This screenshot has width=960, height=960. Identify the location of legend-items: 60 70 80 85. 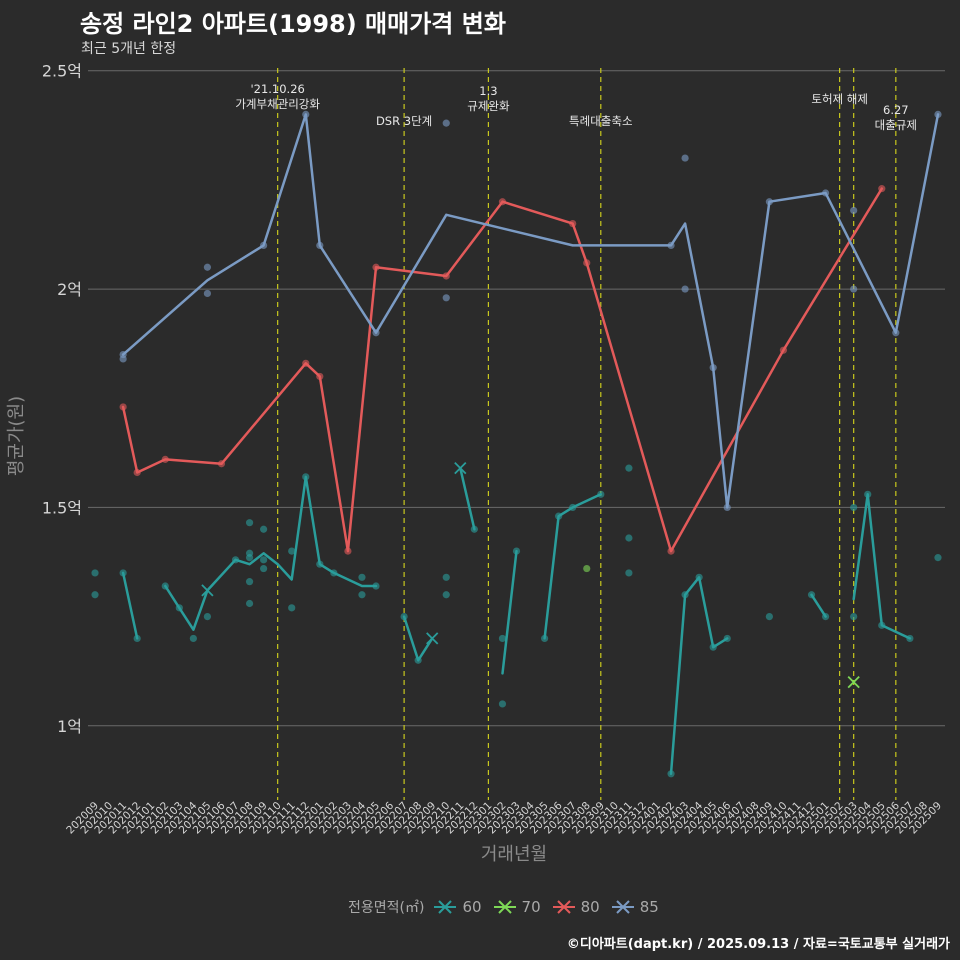
(552, 907).